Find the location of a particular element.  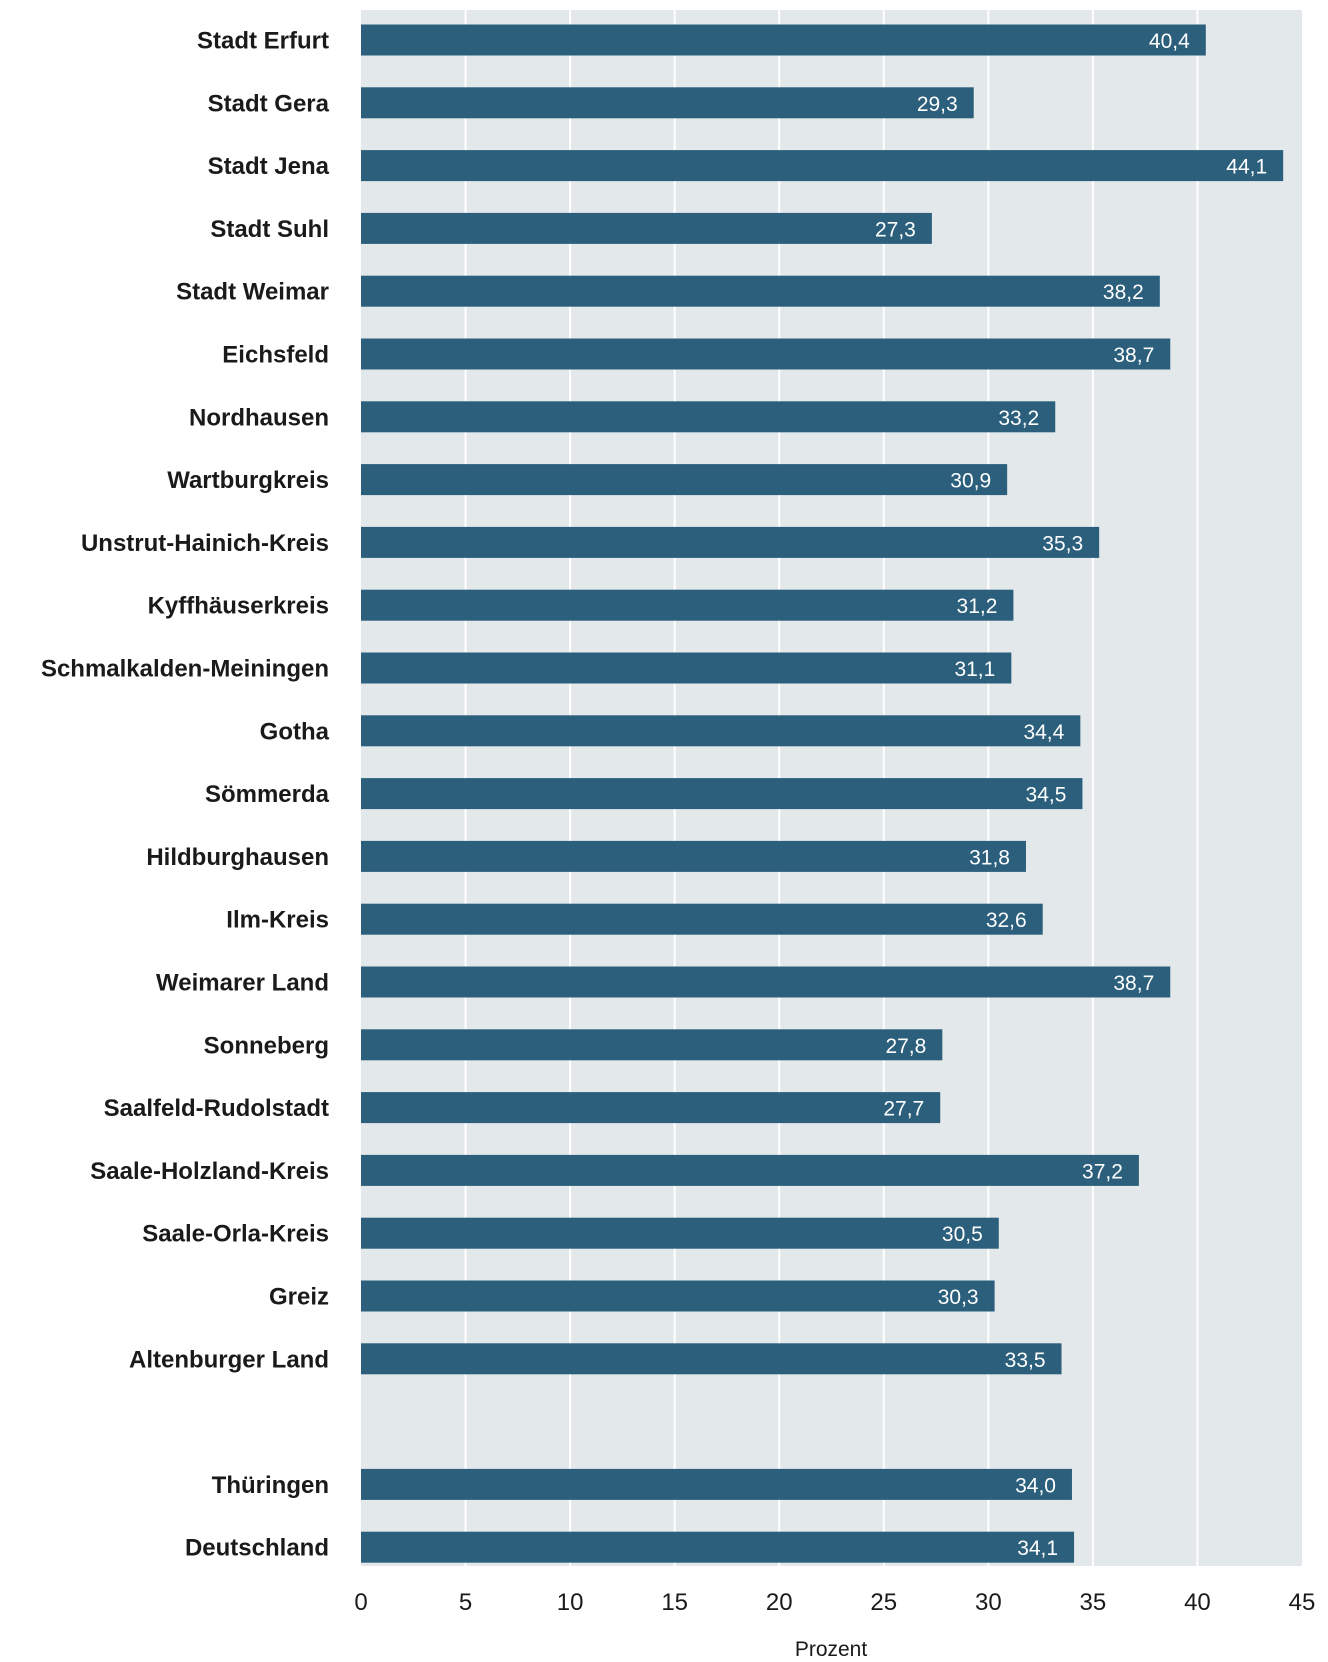

category-label: Stadt Jena is located at coordinates (269, 166).